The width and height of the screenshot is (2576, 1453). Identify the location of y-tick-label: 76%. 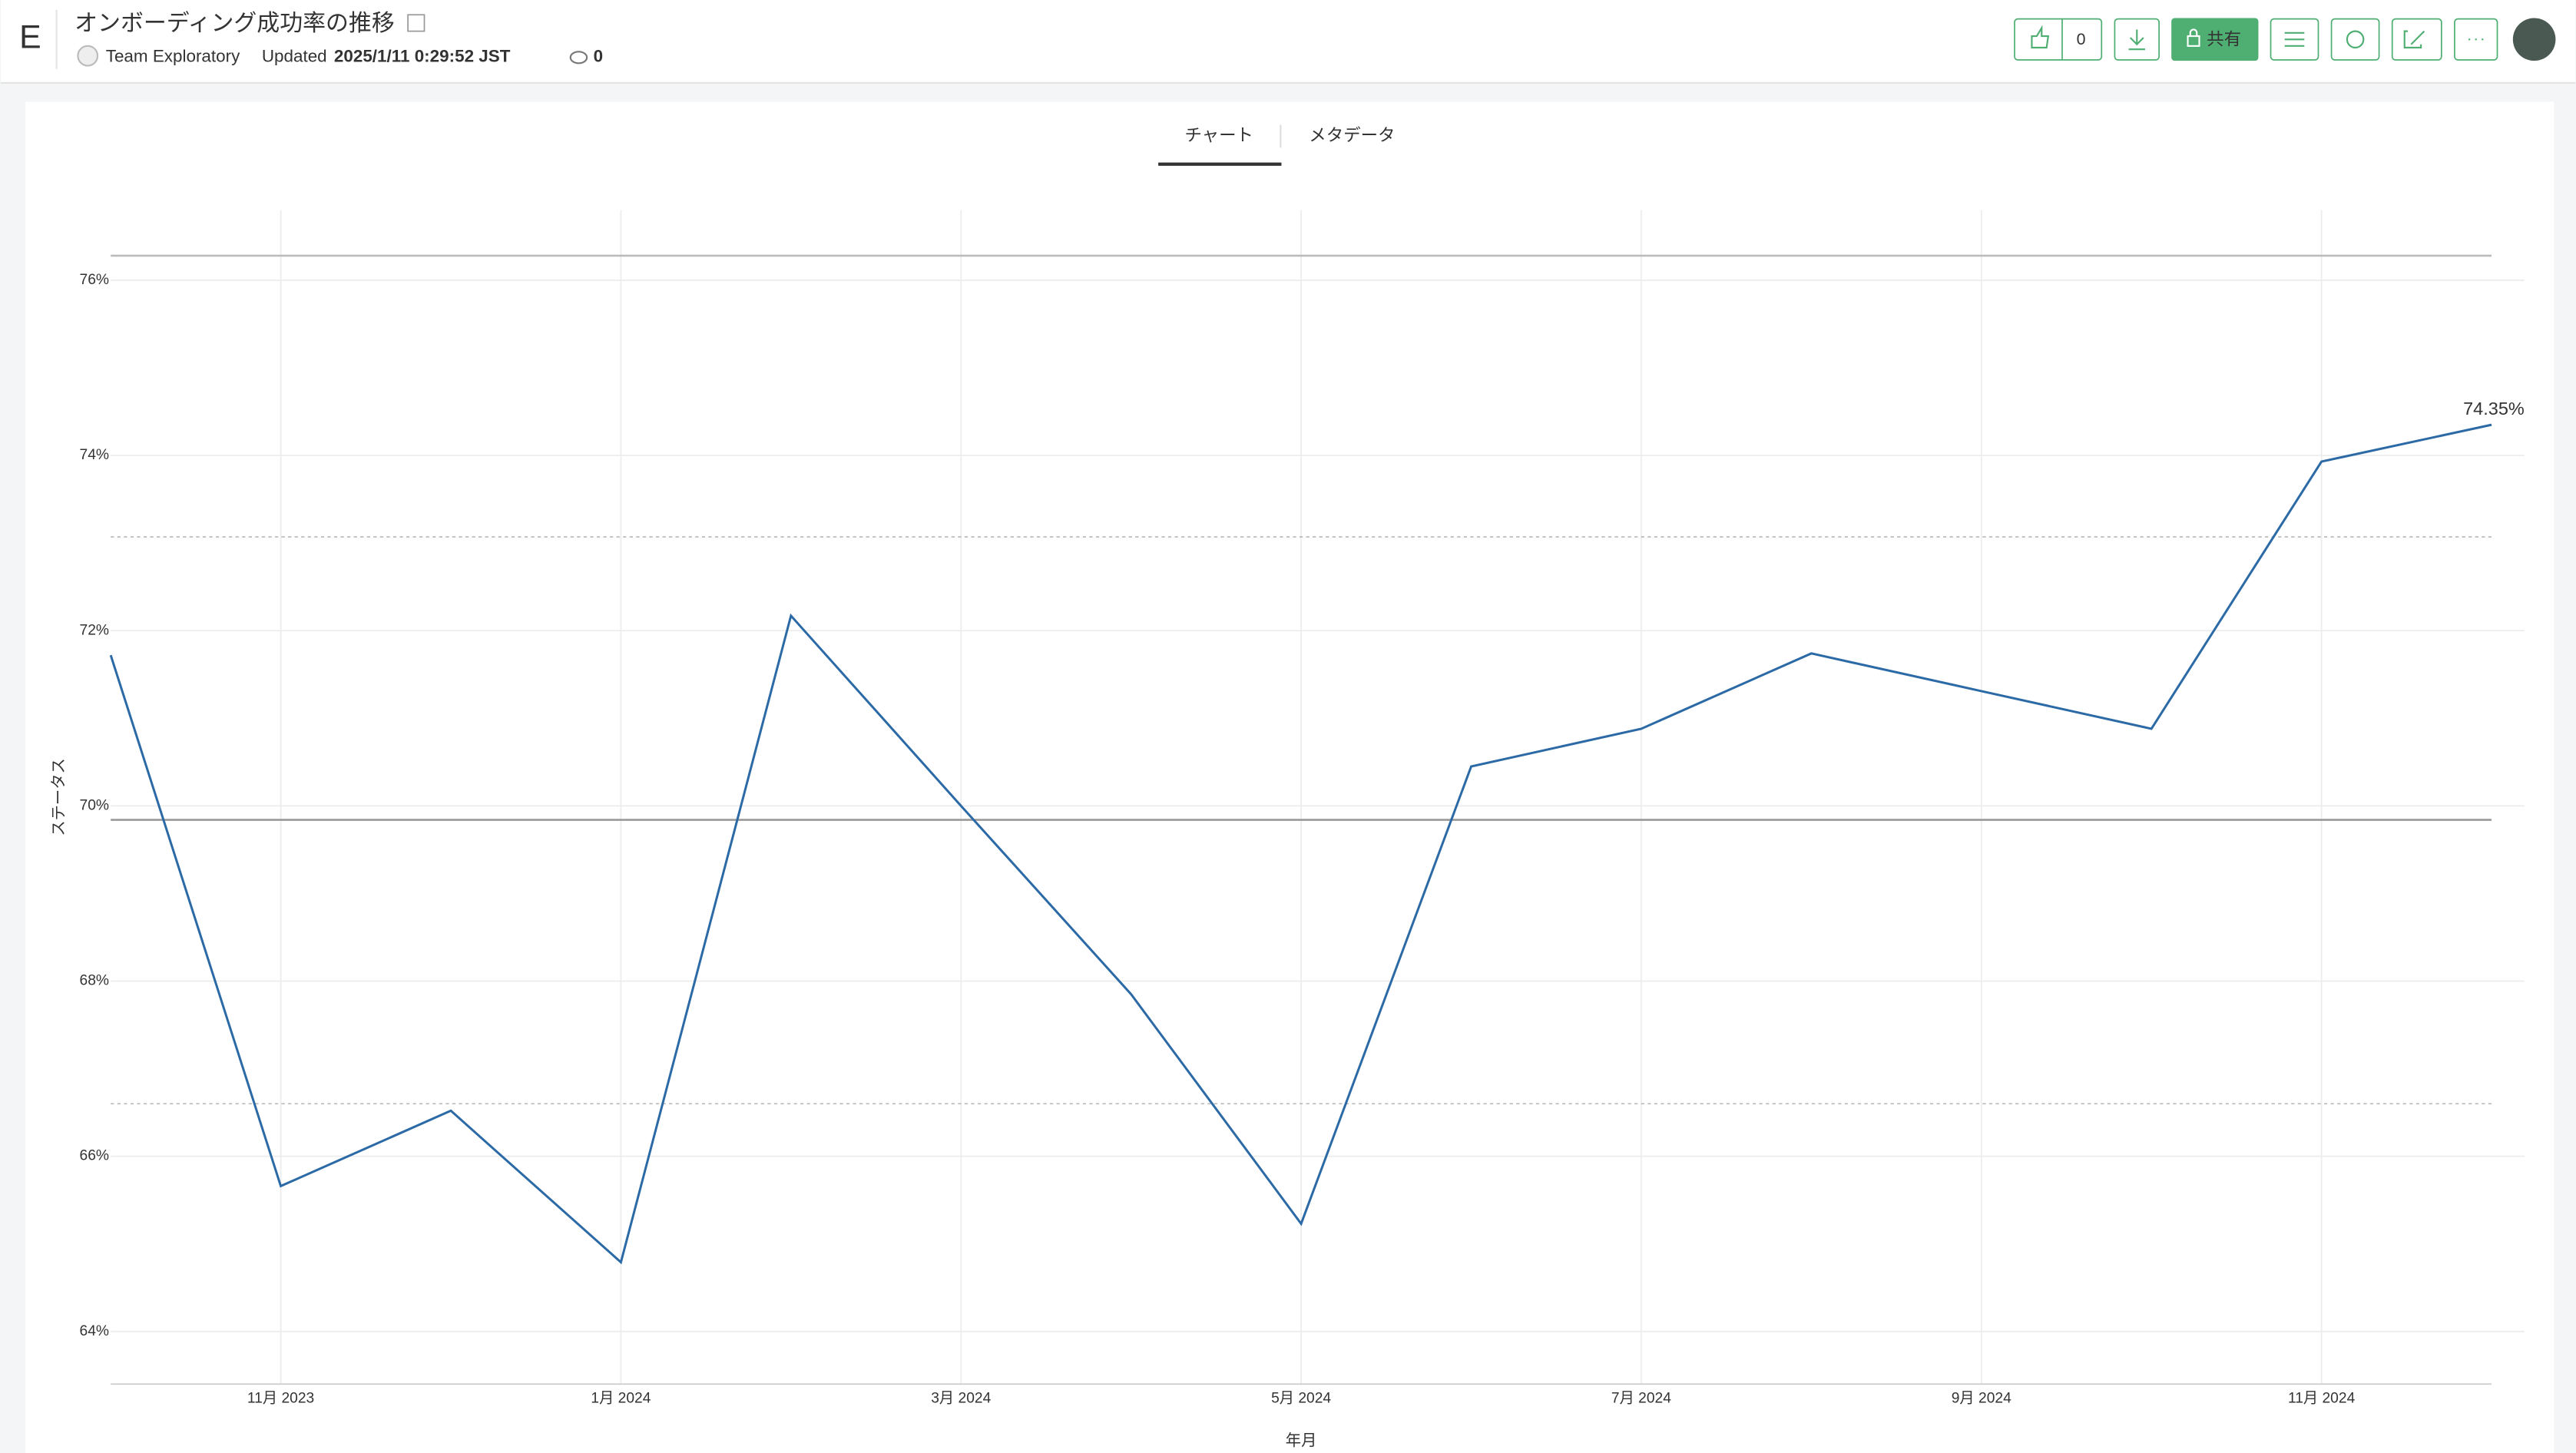
(94, 280).